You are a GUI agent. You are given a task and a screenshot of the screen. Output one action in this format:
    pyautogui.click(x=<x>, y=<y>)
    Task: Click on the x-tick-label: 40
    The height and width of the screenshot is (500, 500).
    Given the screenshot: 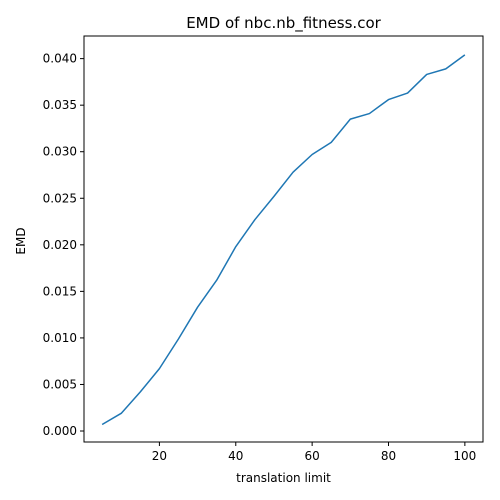 What is the action you would take?
    pyautogui.click(x=235, y=456)
    